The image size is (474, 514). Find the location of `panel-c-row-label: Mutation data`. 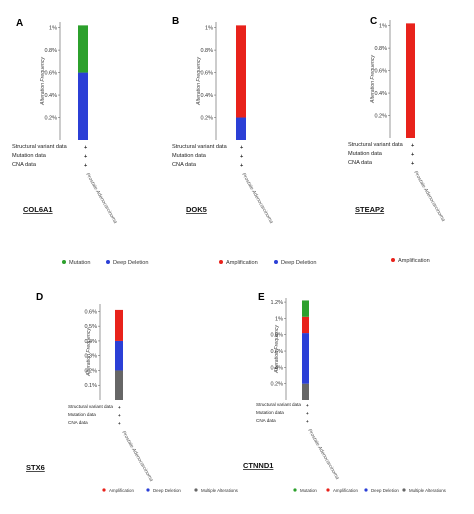

panel-c-row-label: Mutation data is located at coordinates (365, 154).